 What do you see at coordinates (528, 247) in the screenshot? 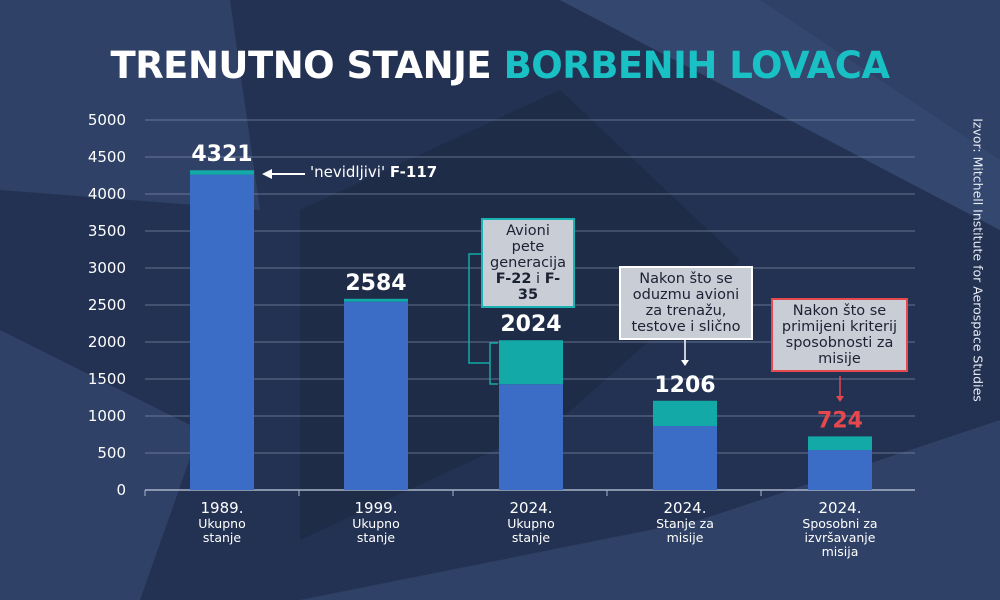
I see `gen5-line: pete` at bounding box center [528, 247].